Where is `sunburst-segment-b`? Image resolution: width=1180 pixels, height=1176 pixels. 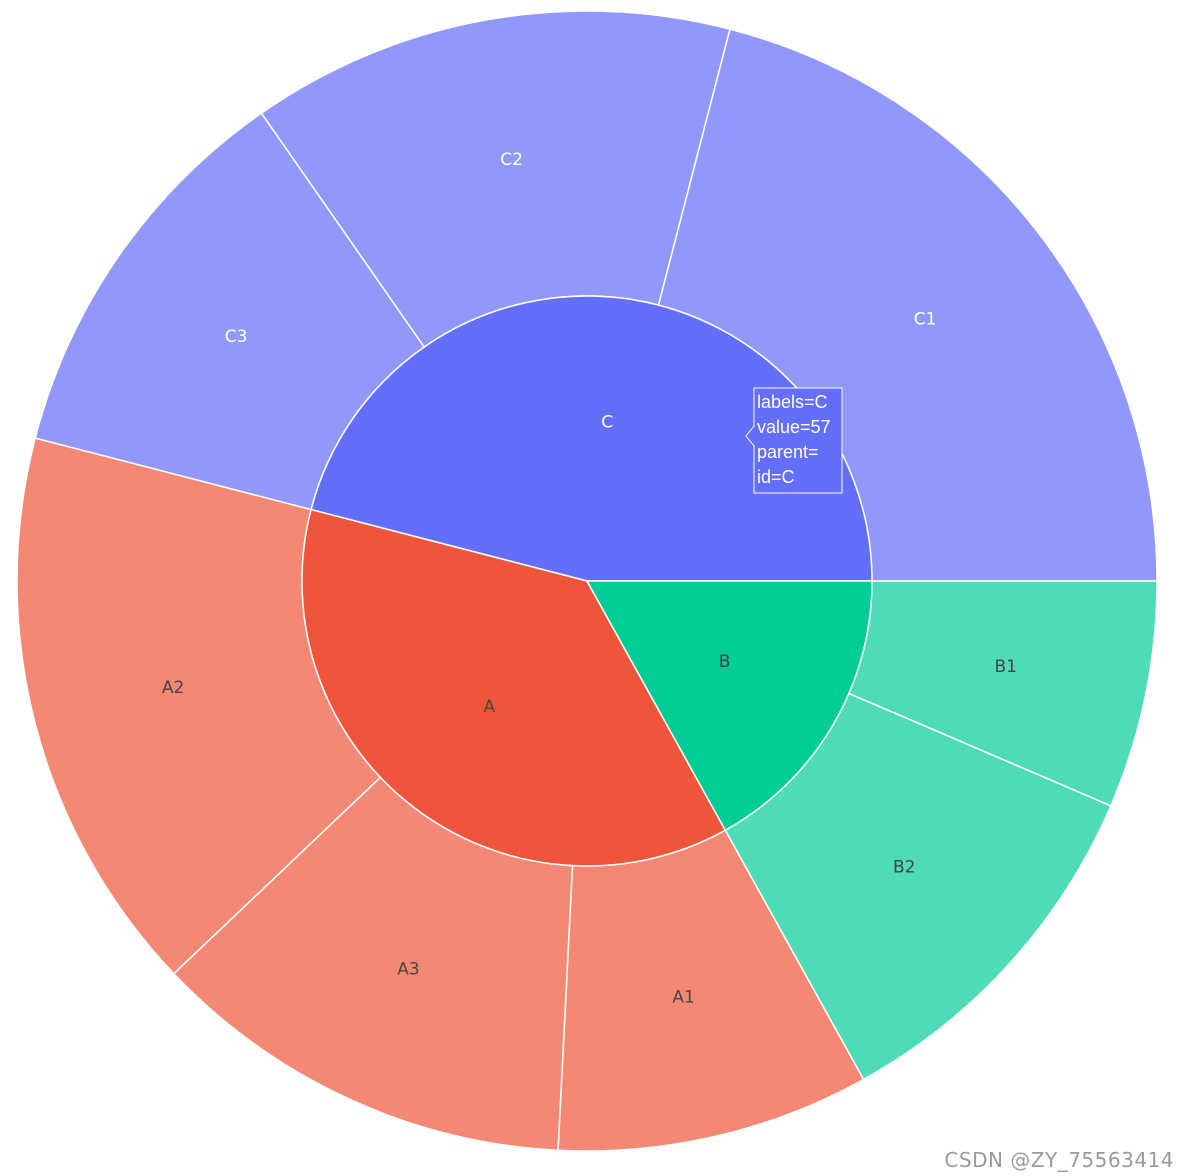
sunburst-segment-b is located at coordinates (729, 706).